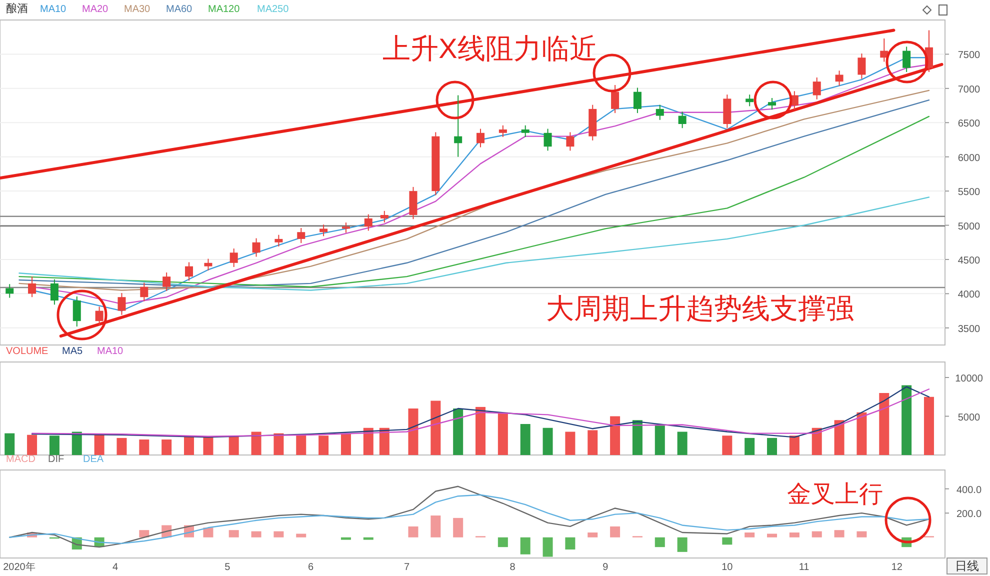  Describe the element at coordinates (804, 567) in the screenshot. I see `x-tick-label: 11` at that location.